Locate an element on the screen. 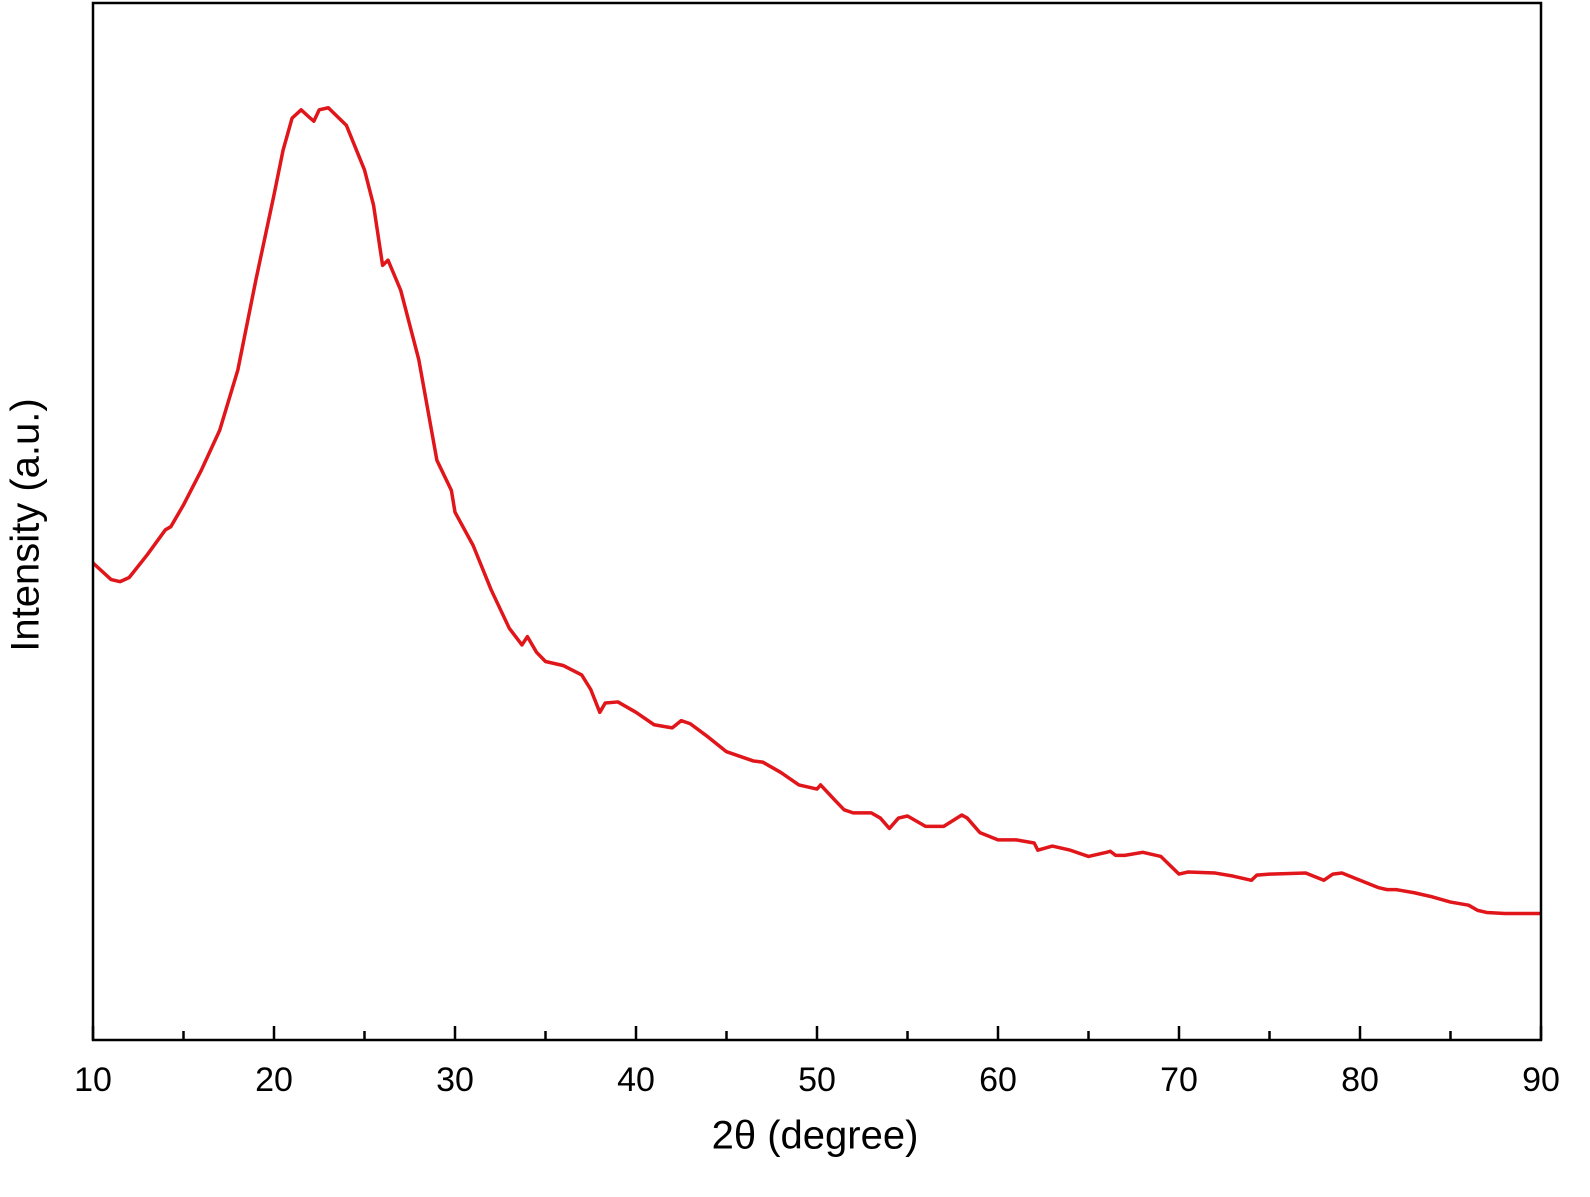 The width and height of the screenshot is (1590, 1197). x-tick-label: 90 is located at coordinates (1541, 1080).